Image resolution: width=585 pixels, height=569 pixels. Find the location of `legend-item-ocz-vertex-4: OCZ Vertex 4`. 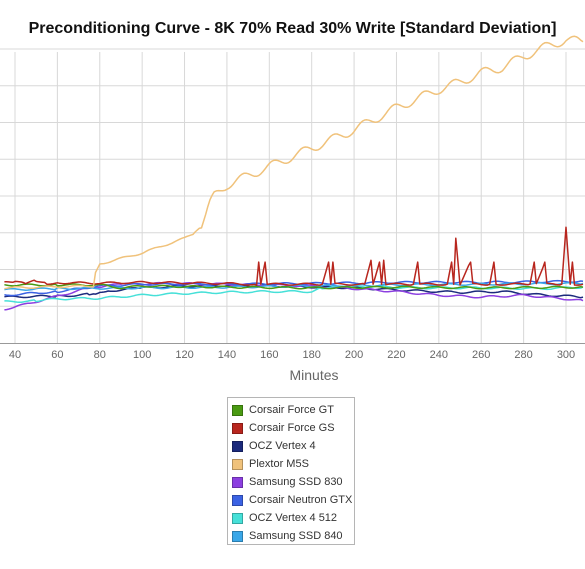

legend-item-ocz-vertex-4: OCZ Vertex 4 is located at coordinates (291, 446).